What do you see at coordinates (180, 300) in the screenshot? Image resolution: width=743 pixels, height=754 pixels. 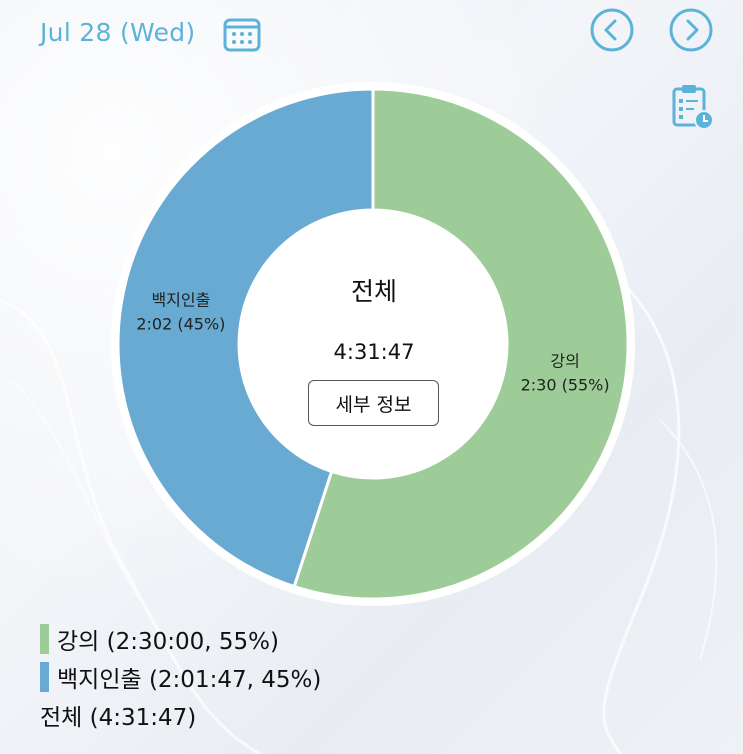 I see `slice-label-name: 백지인출` at bounding box center [180, 300].